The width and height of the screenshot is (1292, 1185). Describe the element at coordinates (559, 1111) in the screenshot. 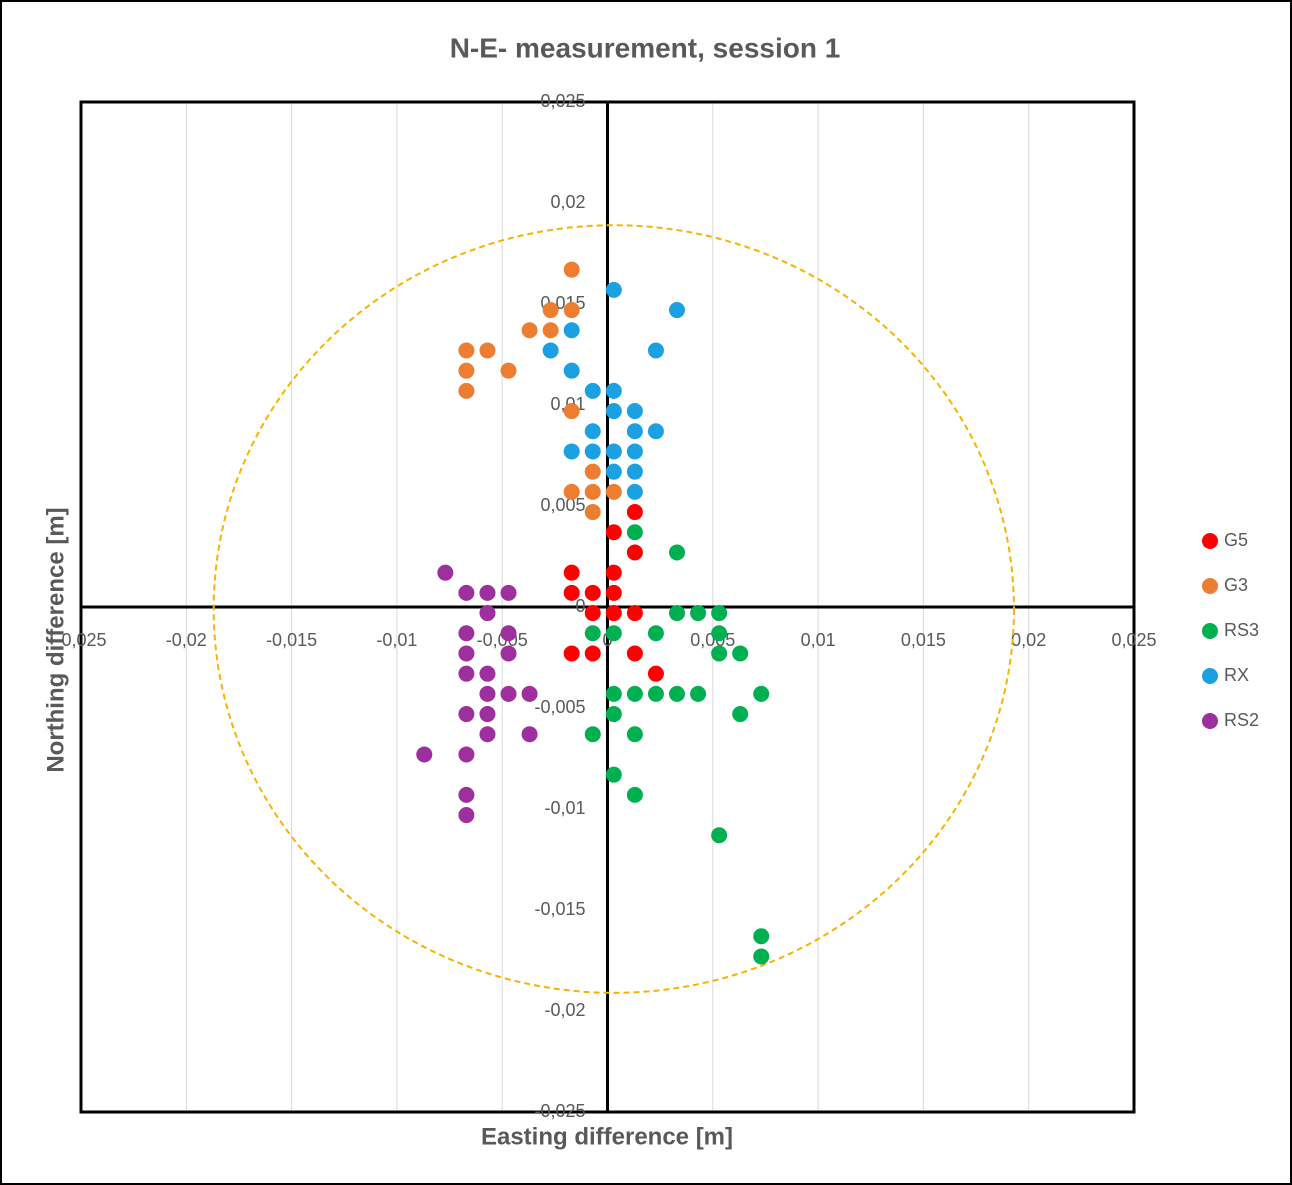

I see `y-tick-label: -0,025` at that location.